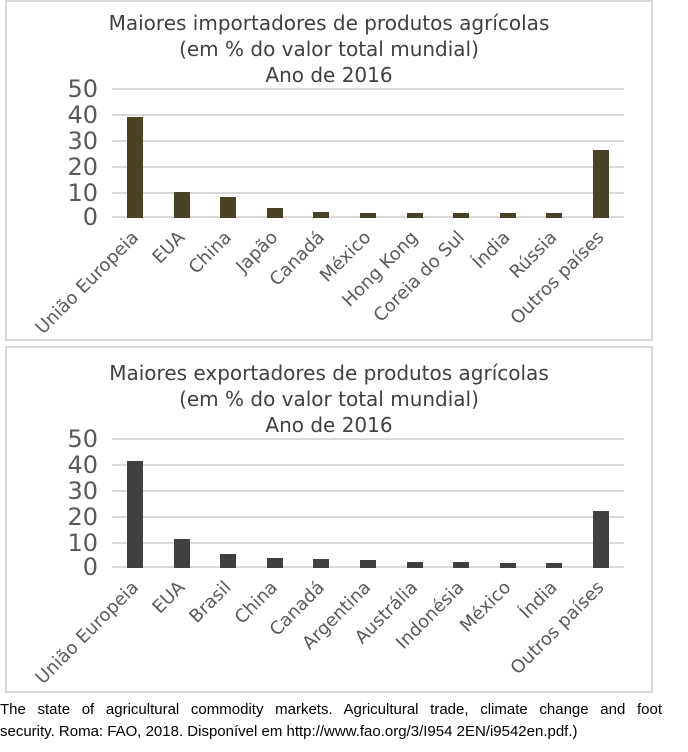 This screenshot has width=688, height=752. Describe the element at coordinates (210, 253) in the screenshot. I see `x-axis-label-china: China` at that location.